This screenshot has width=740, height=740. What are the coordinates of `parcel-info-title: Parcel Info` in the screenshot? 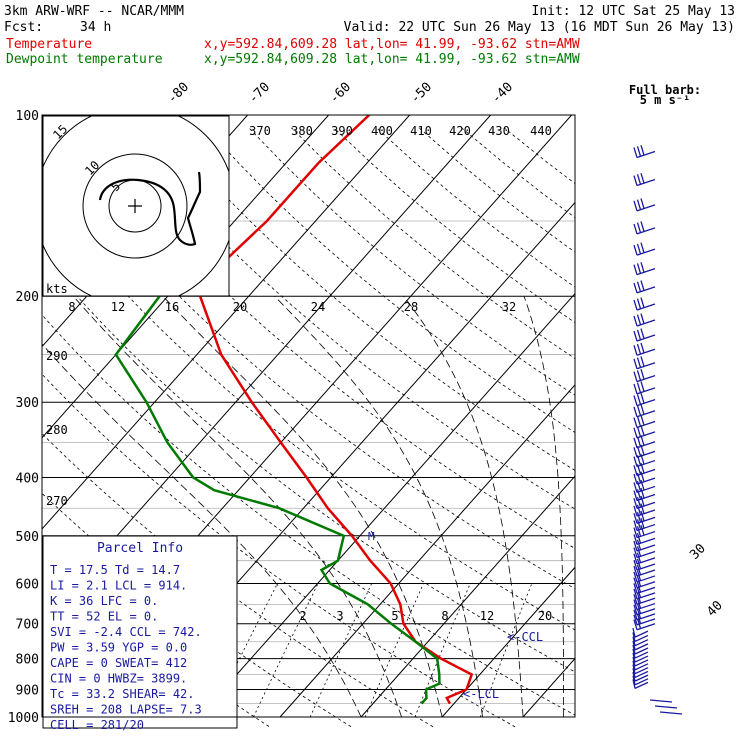 It's located at (140, 548).